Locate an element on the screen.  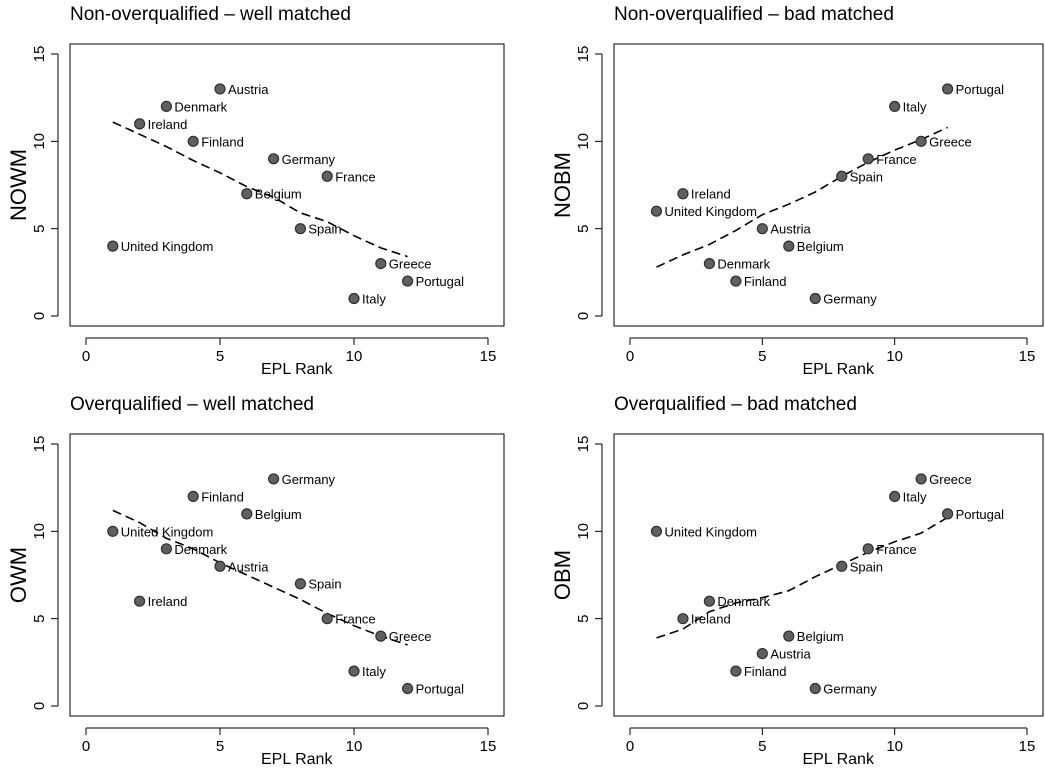
y-axis-label: OBM is located at coordinates (562, 575).